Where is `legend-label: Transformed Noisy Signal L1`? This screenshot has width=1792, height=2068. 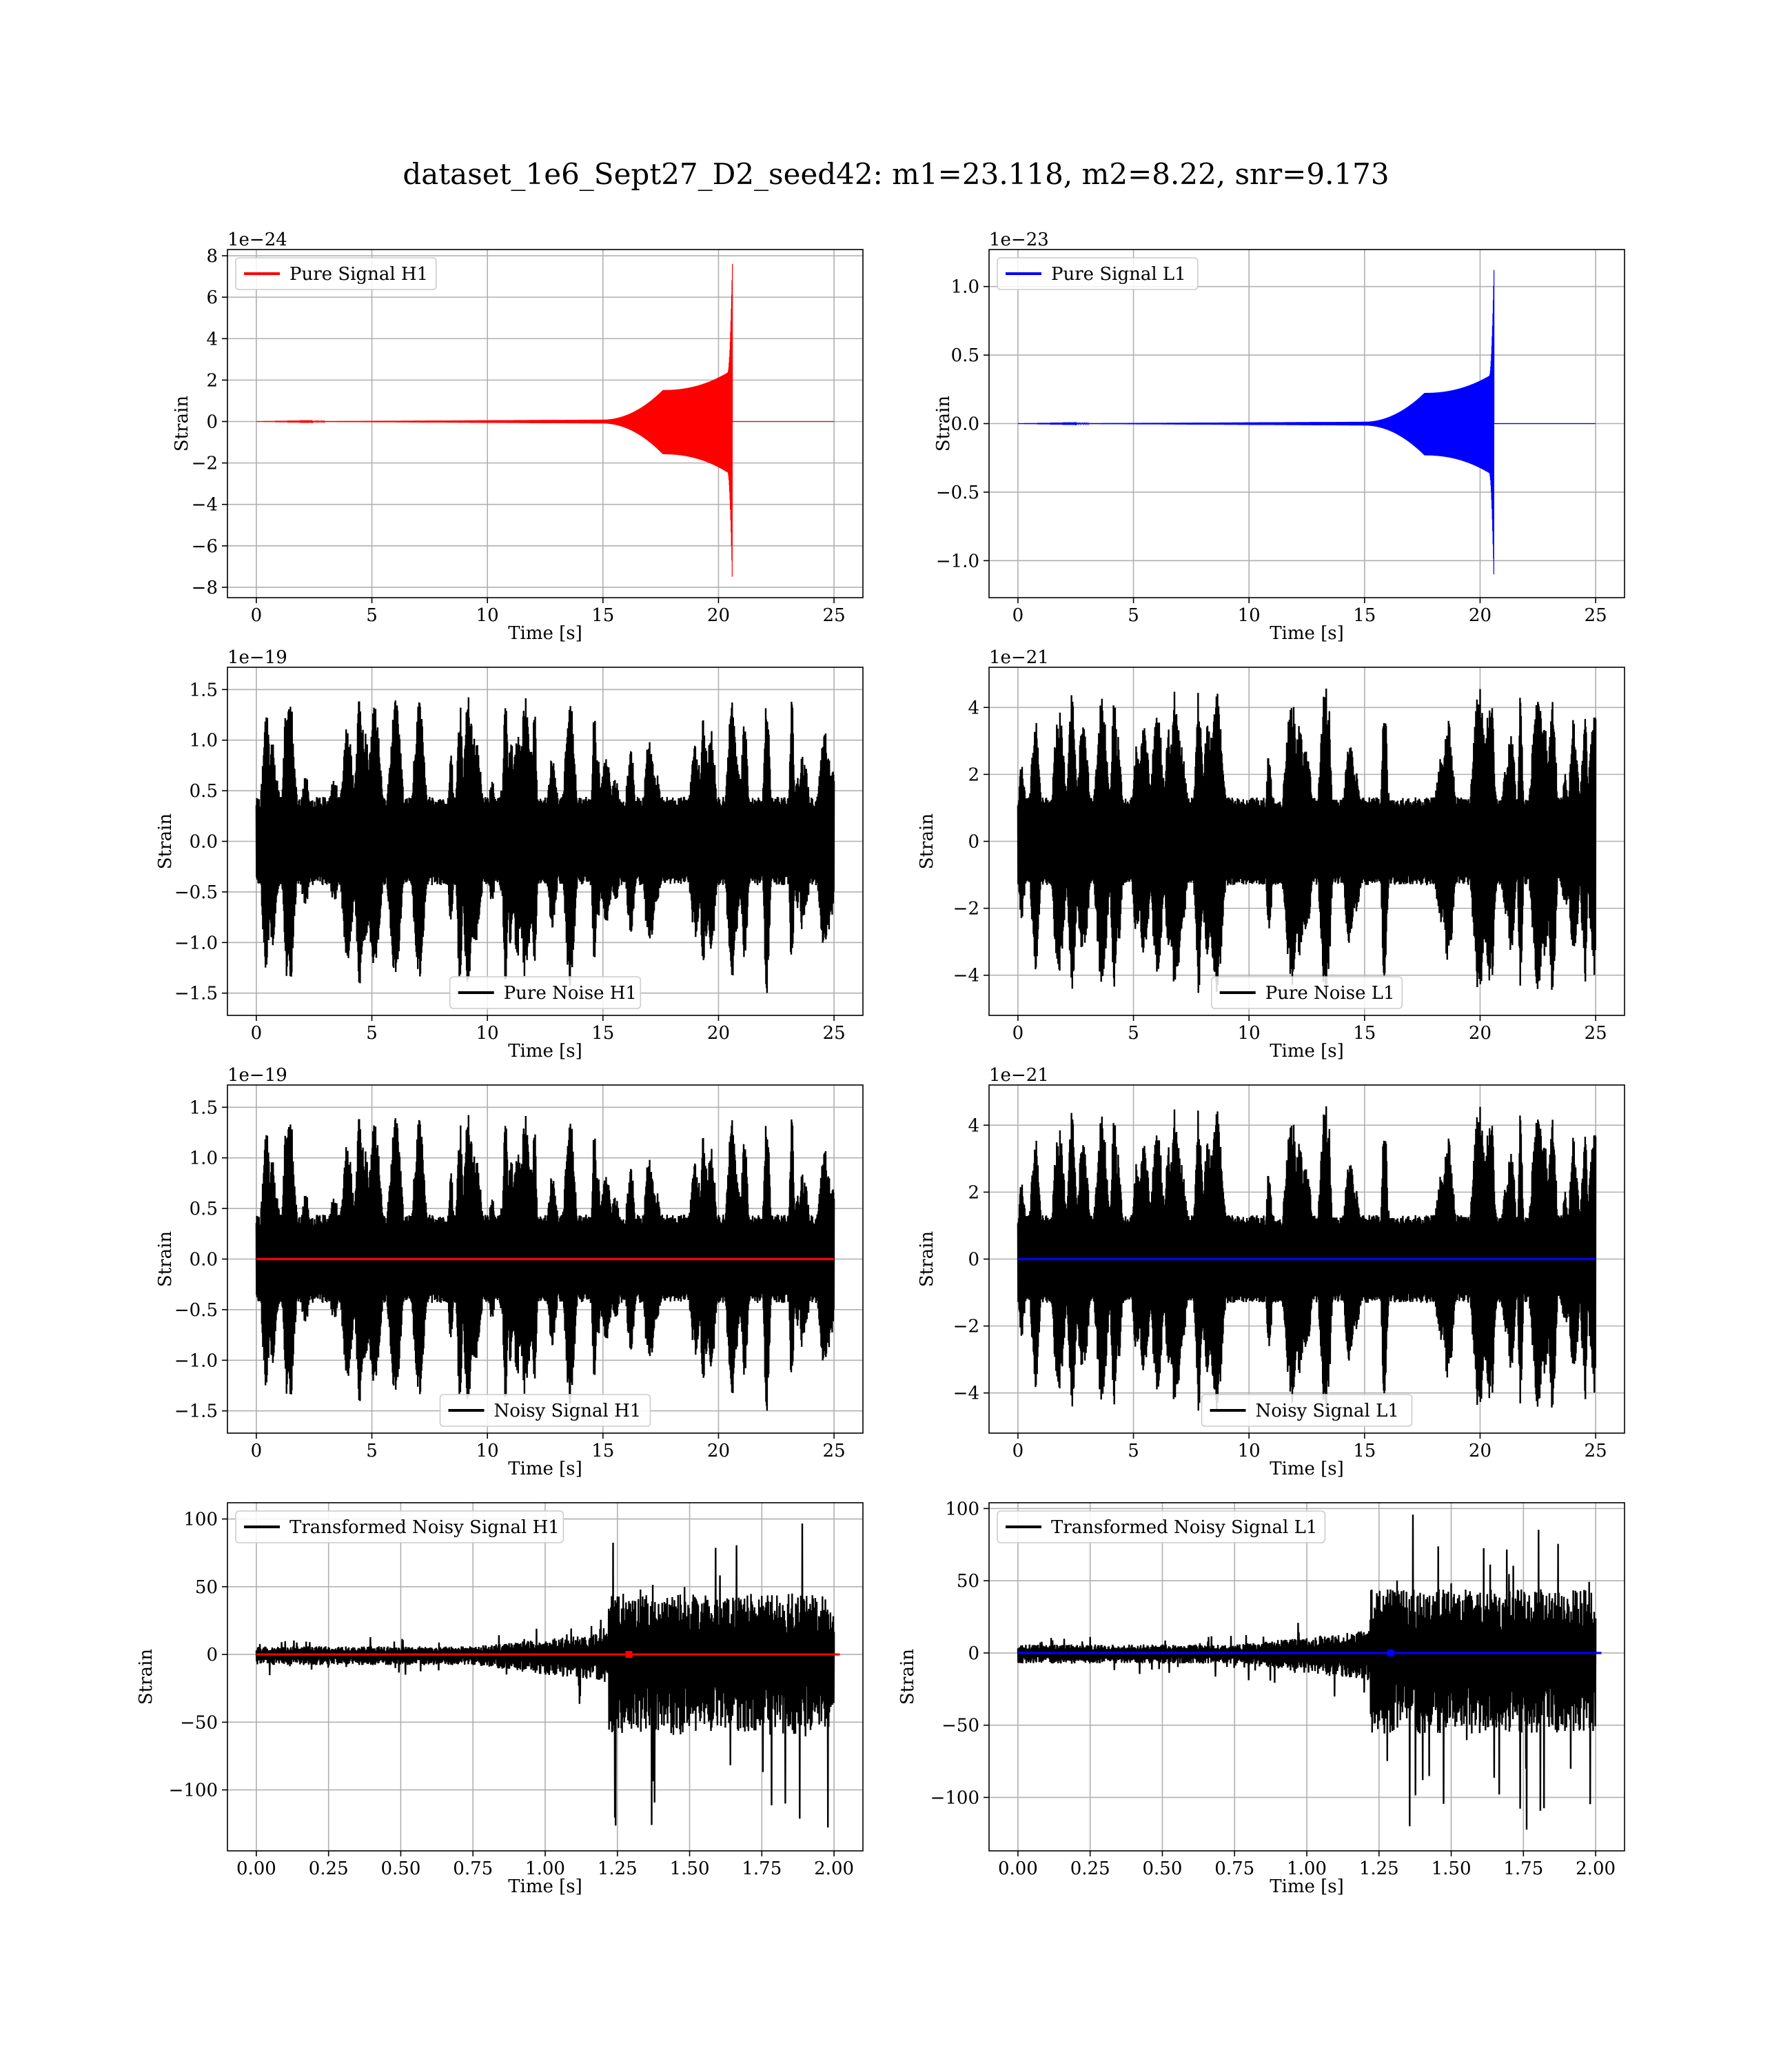 legend-label: Transformed Noisy Signal L1 is located at coordinates (1184, 1527).